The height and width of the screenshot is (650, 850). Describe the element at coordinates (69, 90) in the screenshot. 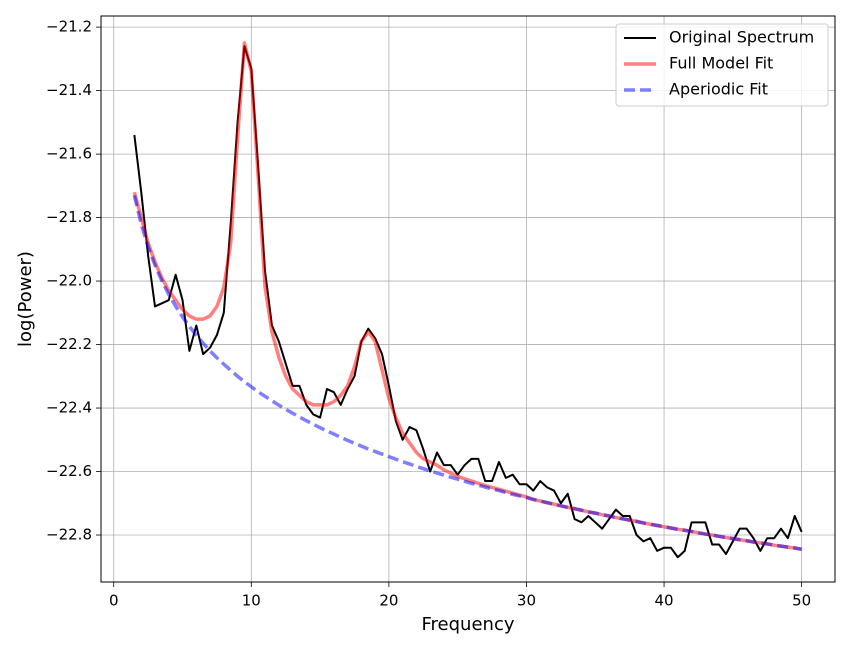

I see `y-tick-label: −21.4` at that location.